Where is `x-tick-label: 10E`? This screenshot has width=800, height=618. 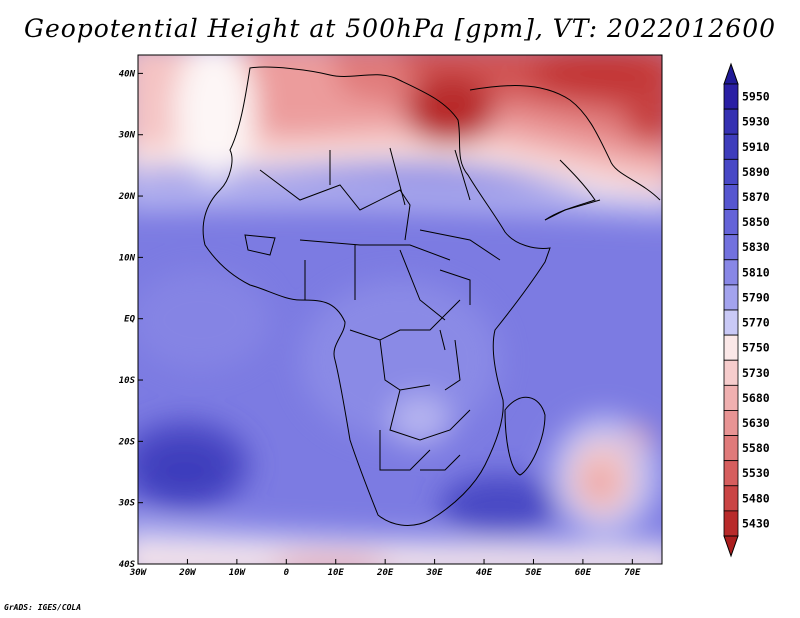
x-tick-label: 10E is located at coordinates (336, 573).